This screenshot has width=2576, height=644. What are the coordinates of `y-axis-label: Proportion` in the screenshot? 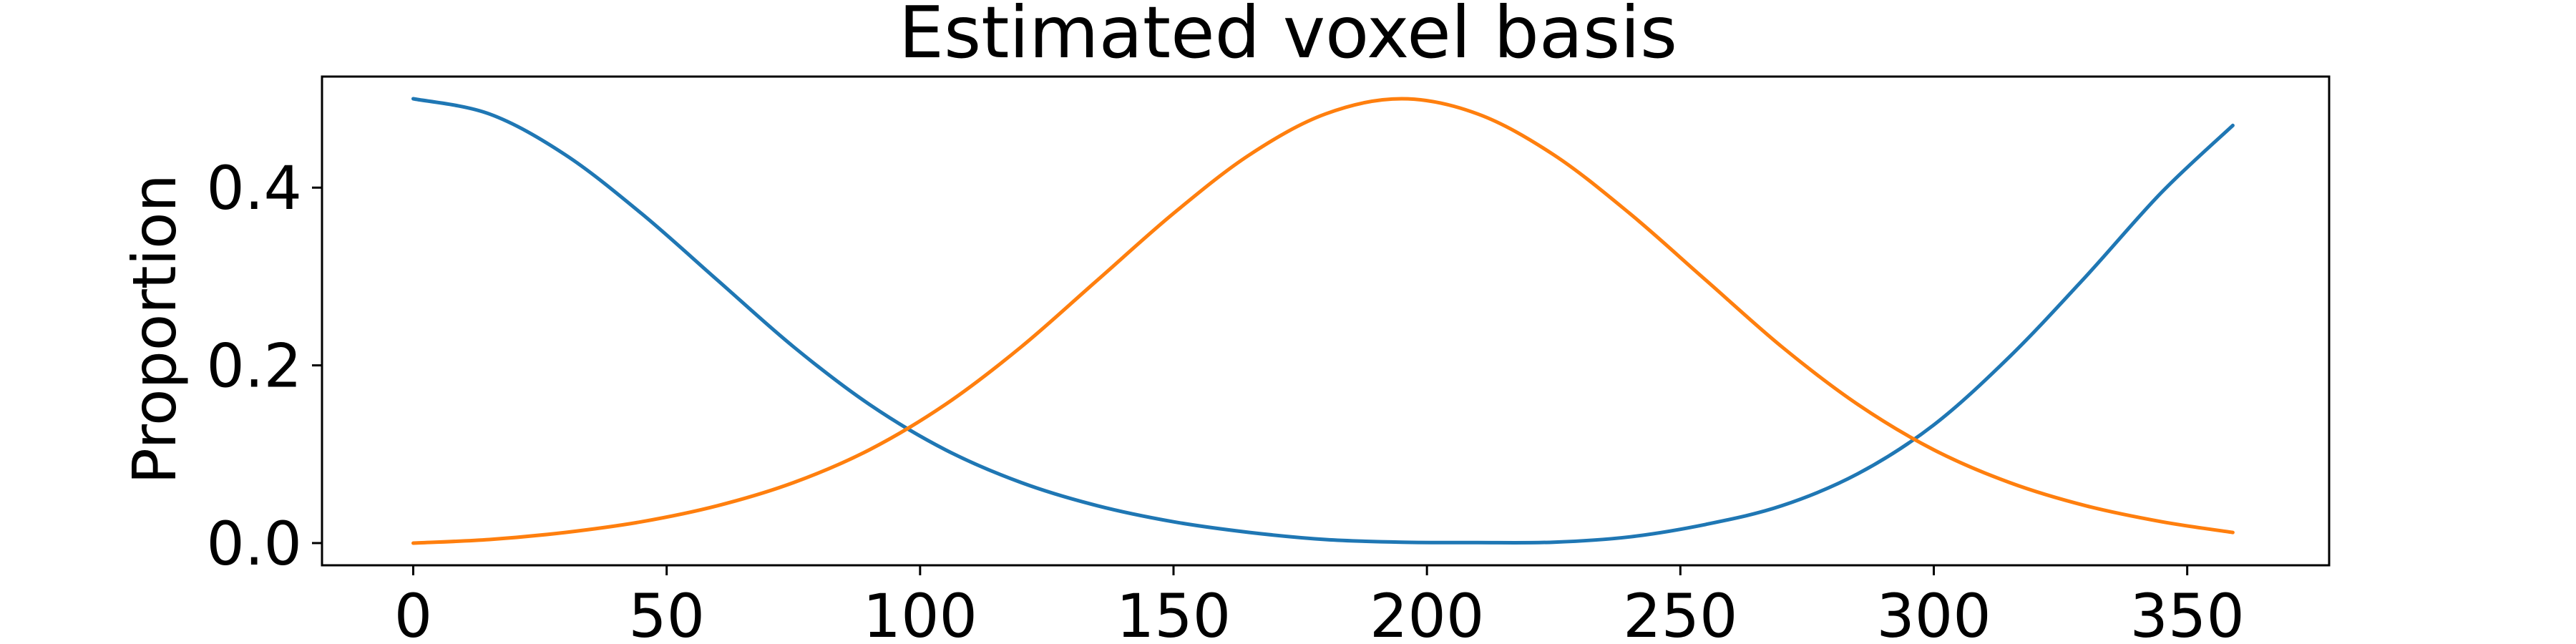 It's located at (154, 329).